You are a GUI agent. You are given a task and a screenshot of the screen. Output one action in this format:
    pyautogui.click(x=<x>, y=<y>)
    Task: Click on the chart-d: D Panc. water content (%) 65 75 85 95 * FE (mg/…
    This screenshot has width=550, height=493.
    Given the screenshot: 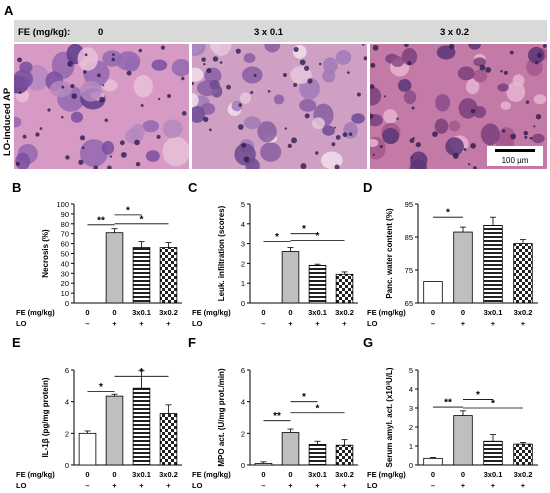 What is the action you would take?
    pyautogui.click(x=450, y=254)
    